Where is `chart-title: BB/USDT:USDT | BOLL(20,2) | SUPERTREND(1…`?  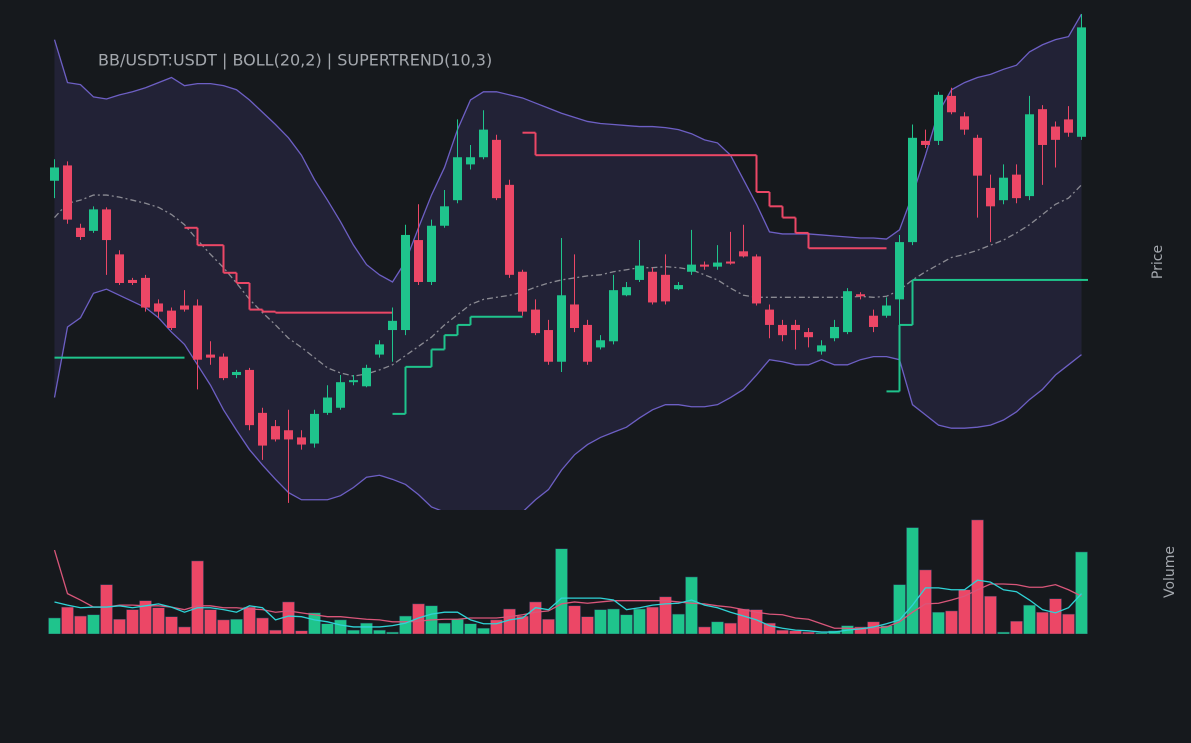 chart-title: BB/USDT:USDT | BOLL(20,2) | SUPERTREND(1… is located at coordinates (295, 60).